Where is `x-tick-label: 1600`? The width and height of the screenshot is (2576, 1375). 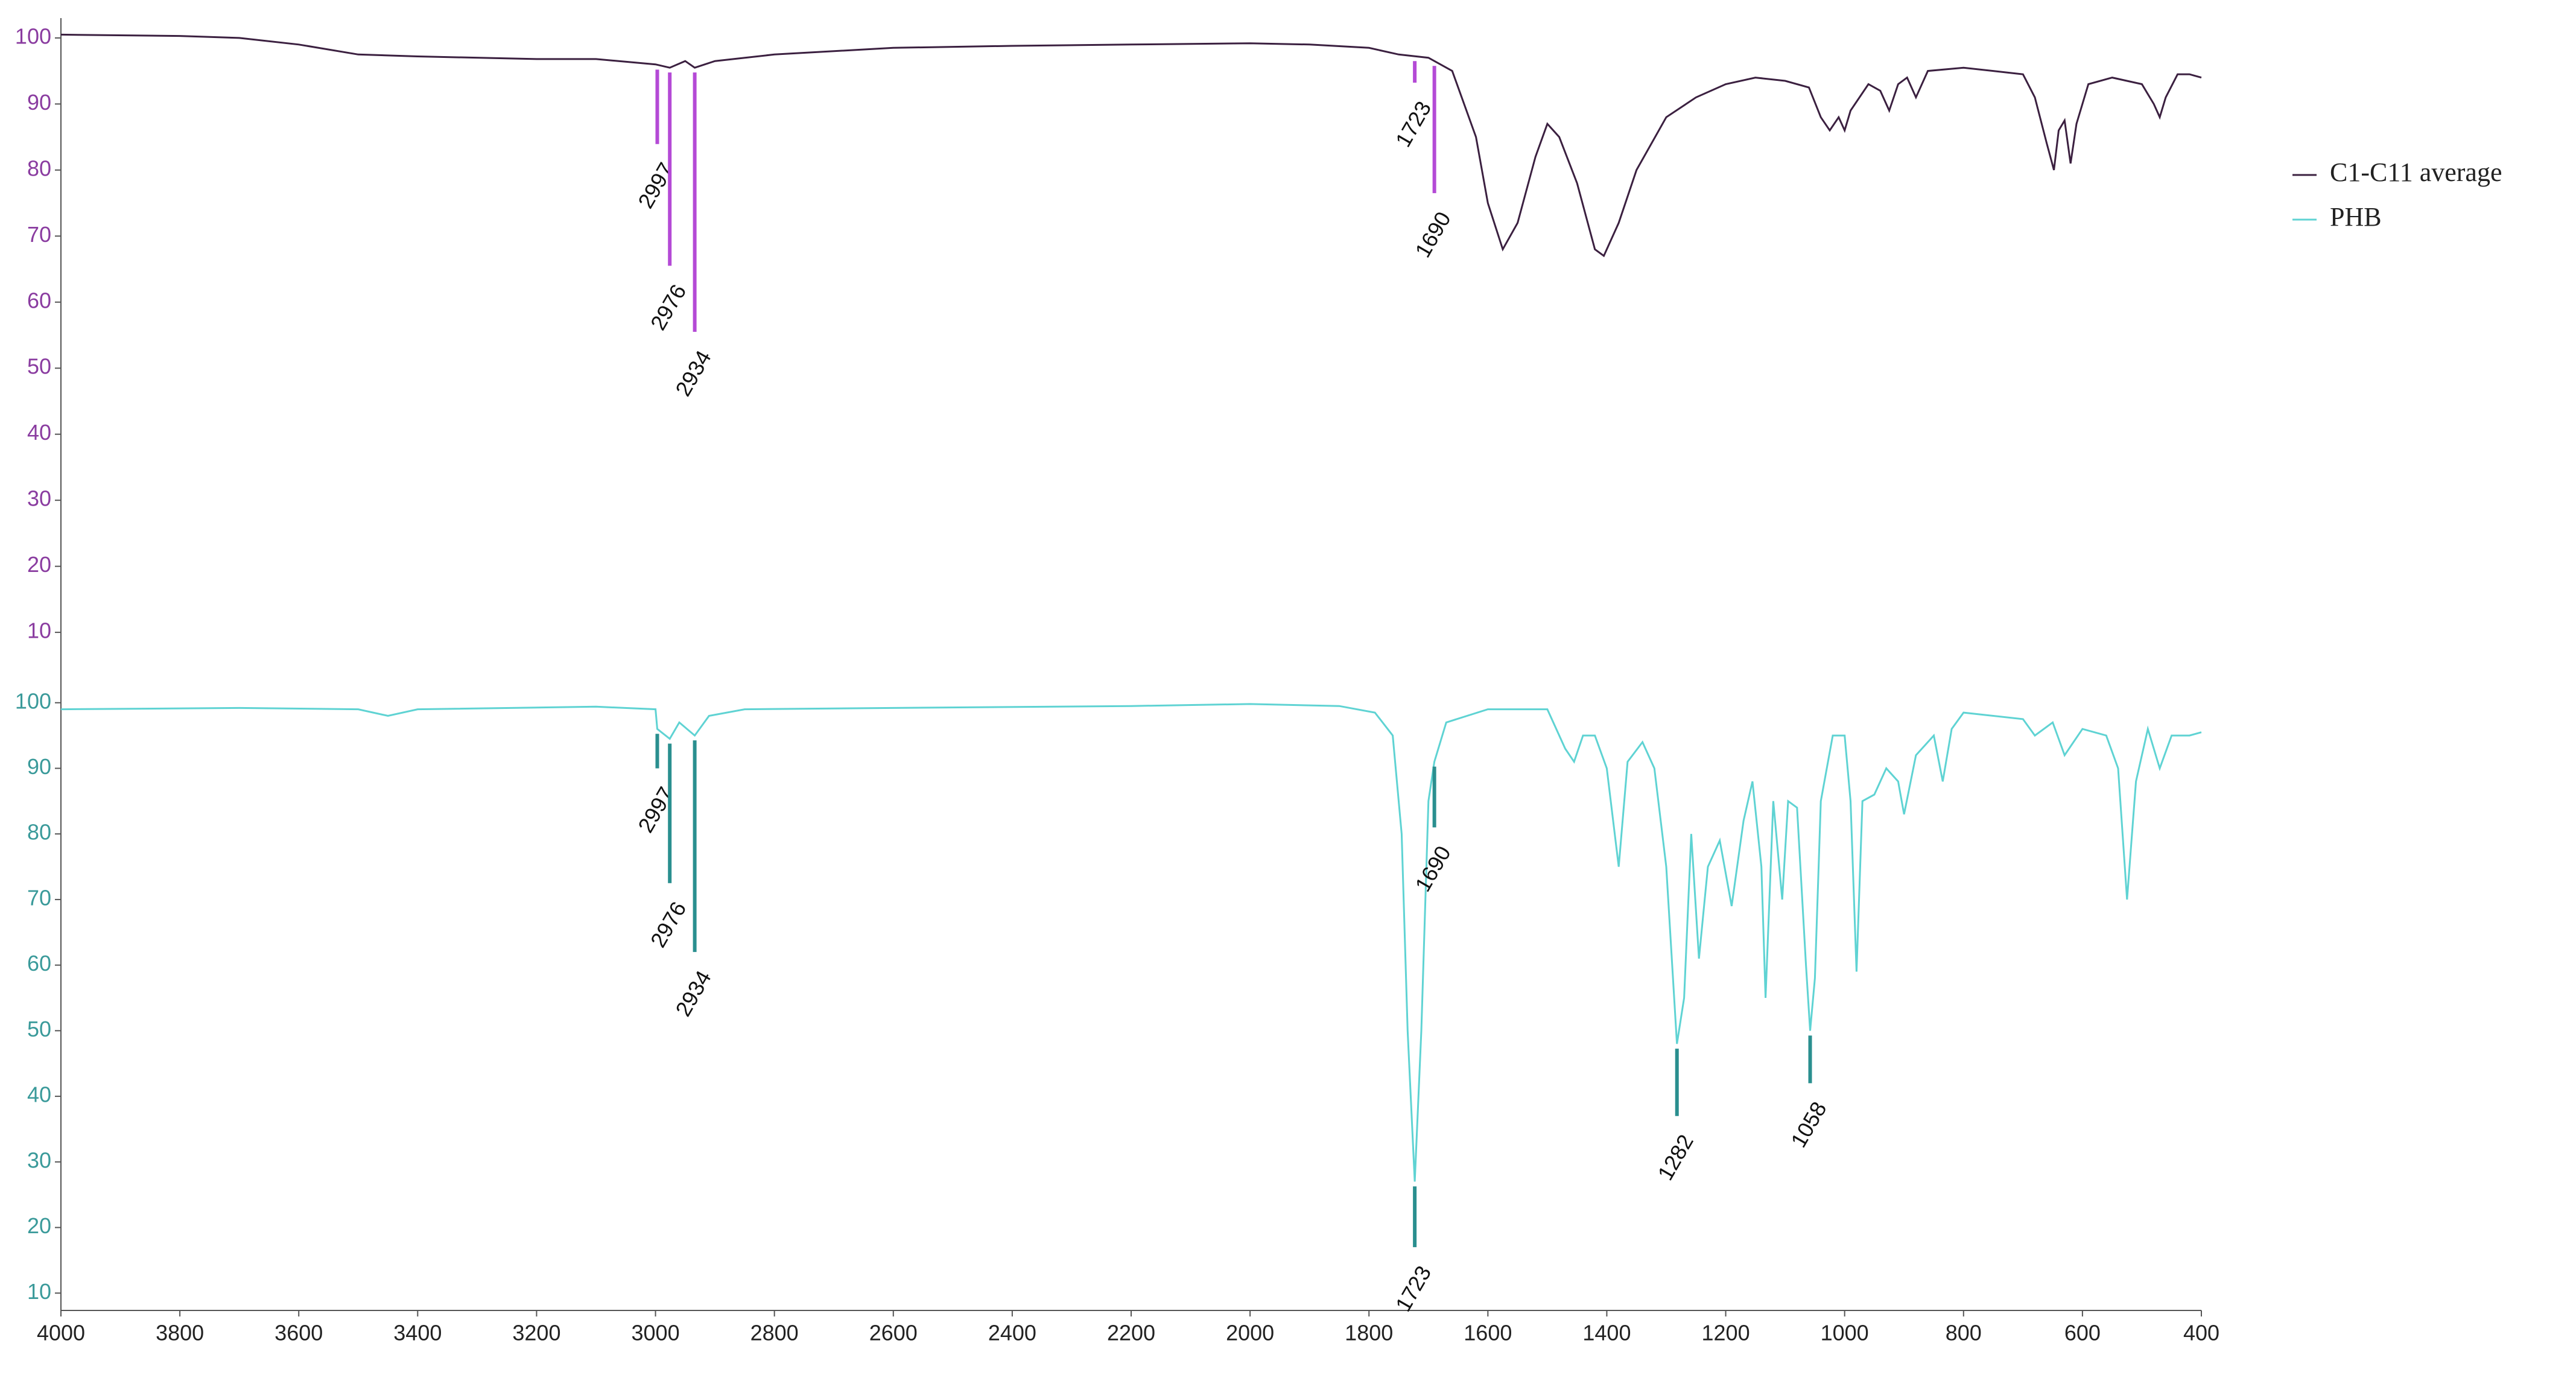
x-tick-label: 1600 is located at coordinates (1488, 1333).